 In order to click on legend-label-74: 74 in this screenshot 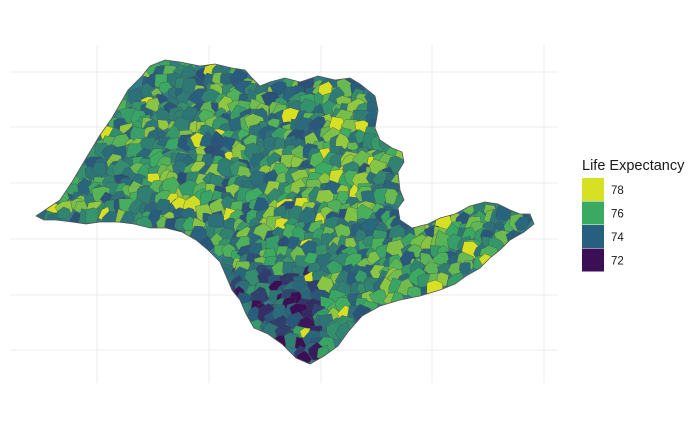, I will do `click(617, 238)`.